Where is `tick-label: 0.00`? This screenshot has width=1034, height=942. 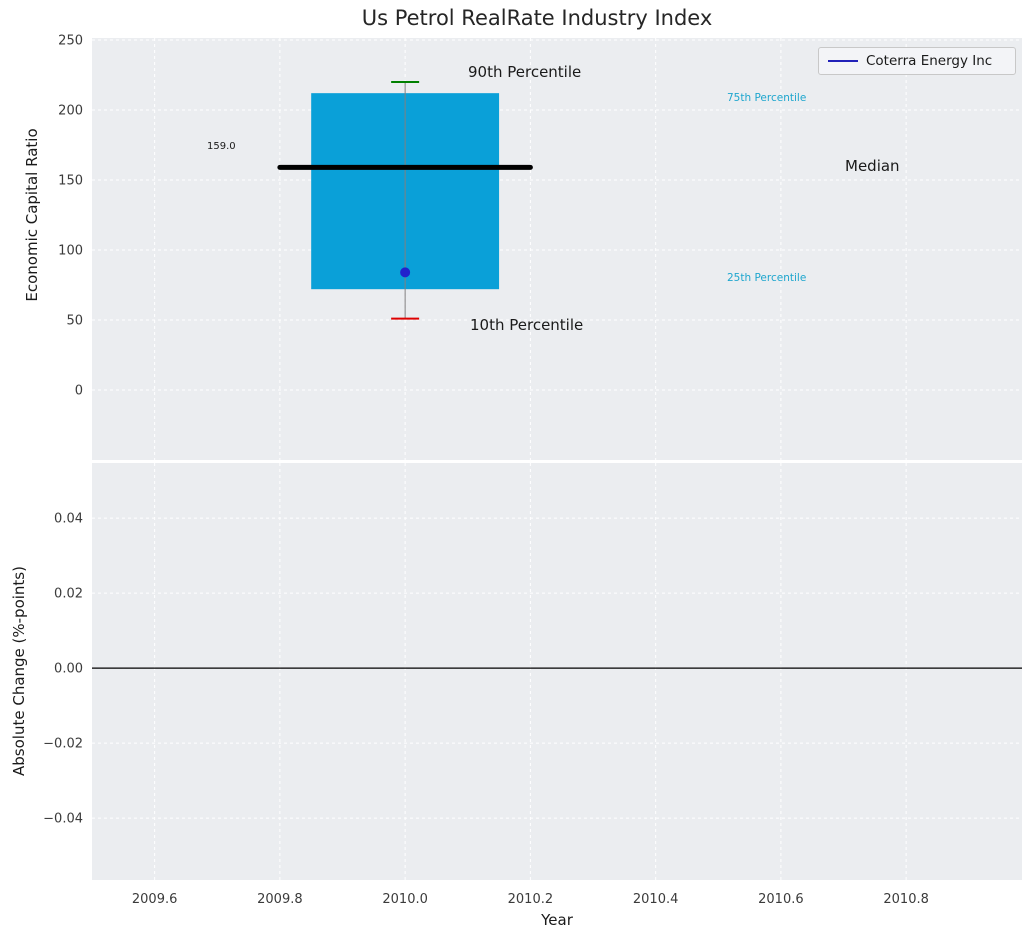
tick-label: 0.00 is located at coordinates (68, 669).